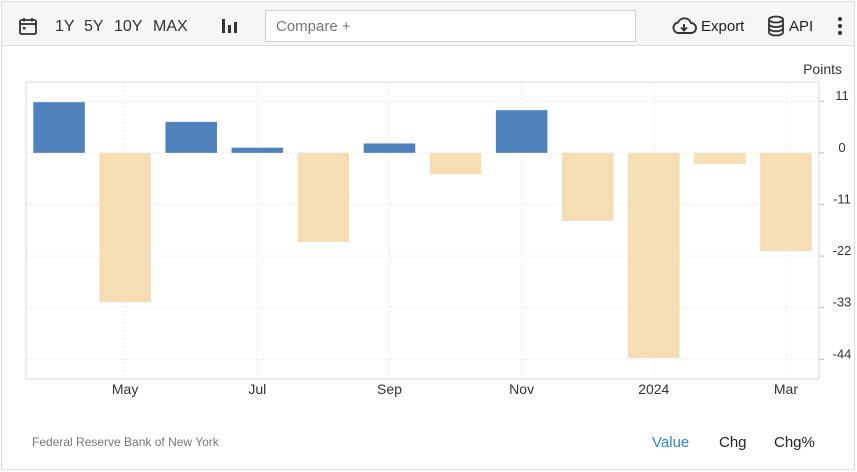 The height and width of the screenshot is (472, 857). What do you see at coordinates (125, 442) in the screenshot?
I see `source-label: Federal Reserve Bank of New York` at bounding box center [125, 442].